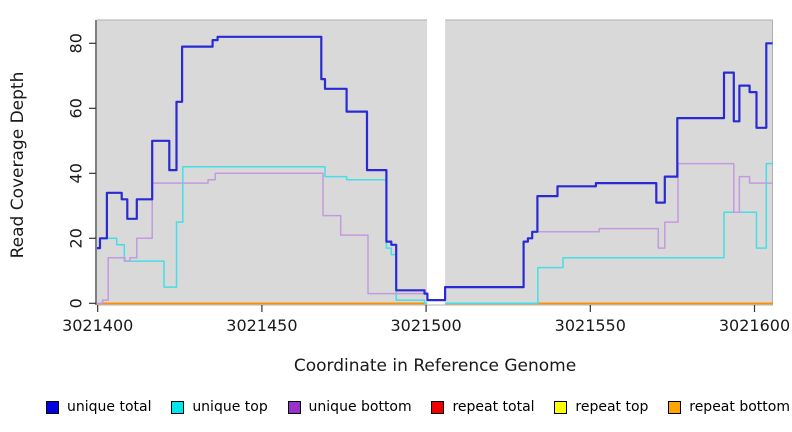  Describe the element at coordinates (493, 407) in the screenshot. I see `legend-label: repeat total` at that location.